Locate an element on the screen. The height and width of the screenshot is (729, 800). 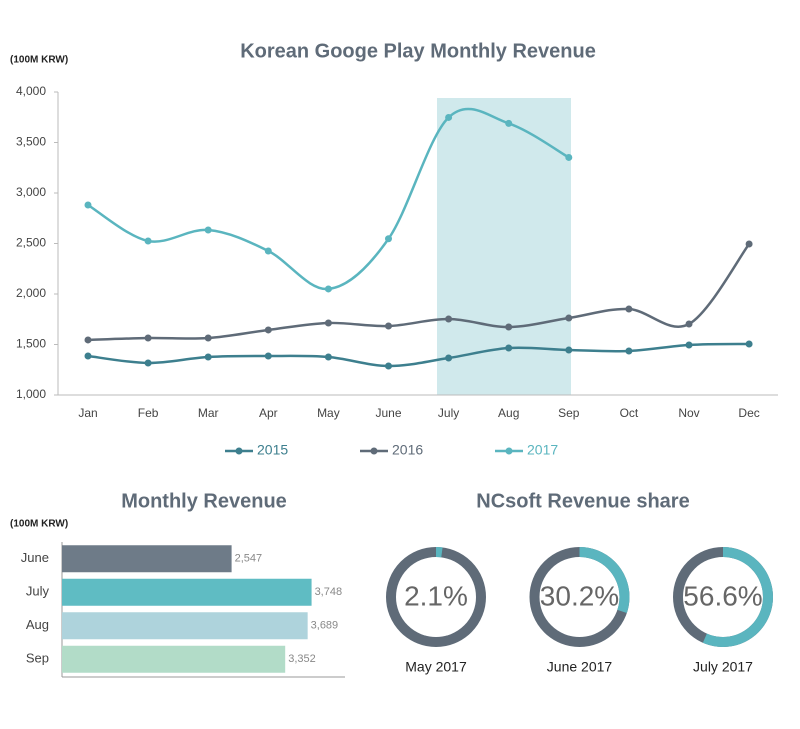
chart-title: NCsoft Revenue share is located at coordinates (582, 501).